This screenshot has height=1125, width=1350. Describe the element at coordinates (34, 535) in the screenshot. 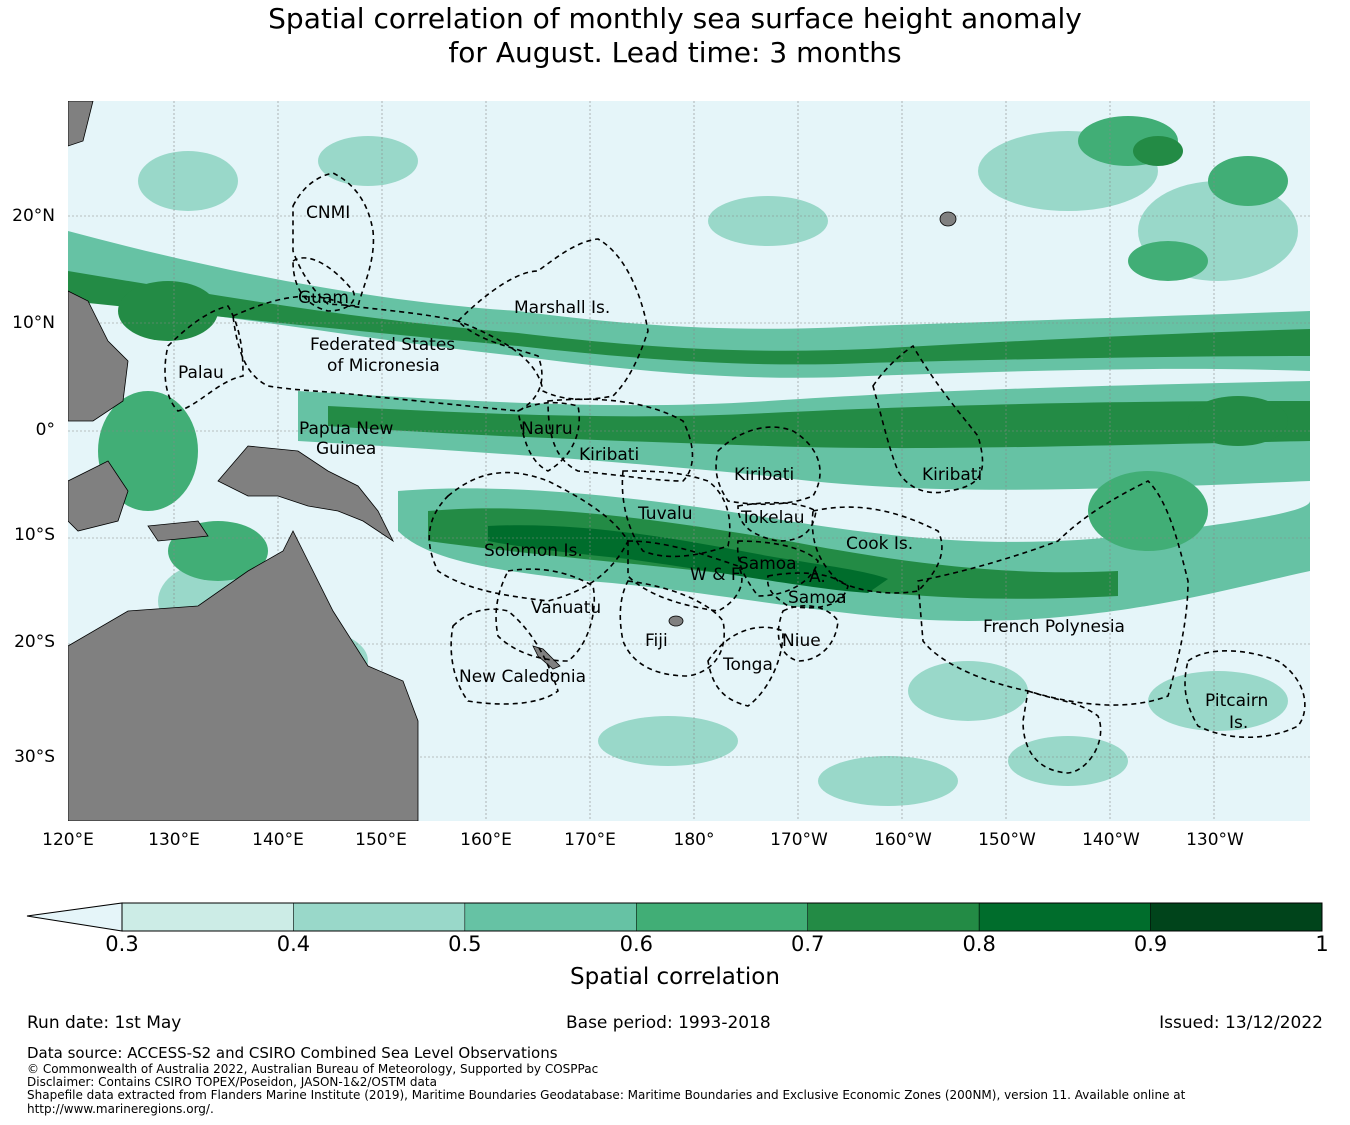

I see `lat-label-10s: 10°S` at that location.